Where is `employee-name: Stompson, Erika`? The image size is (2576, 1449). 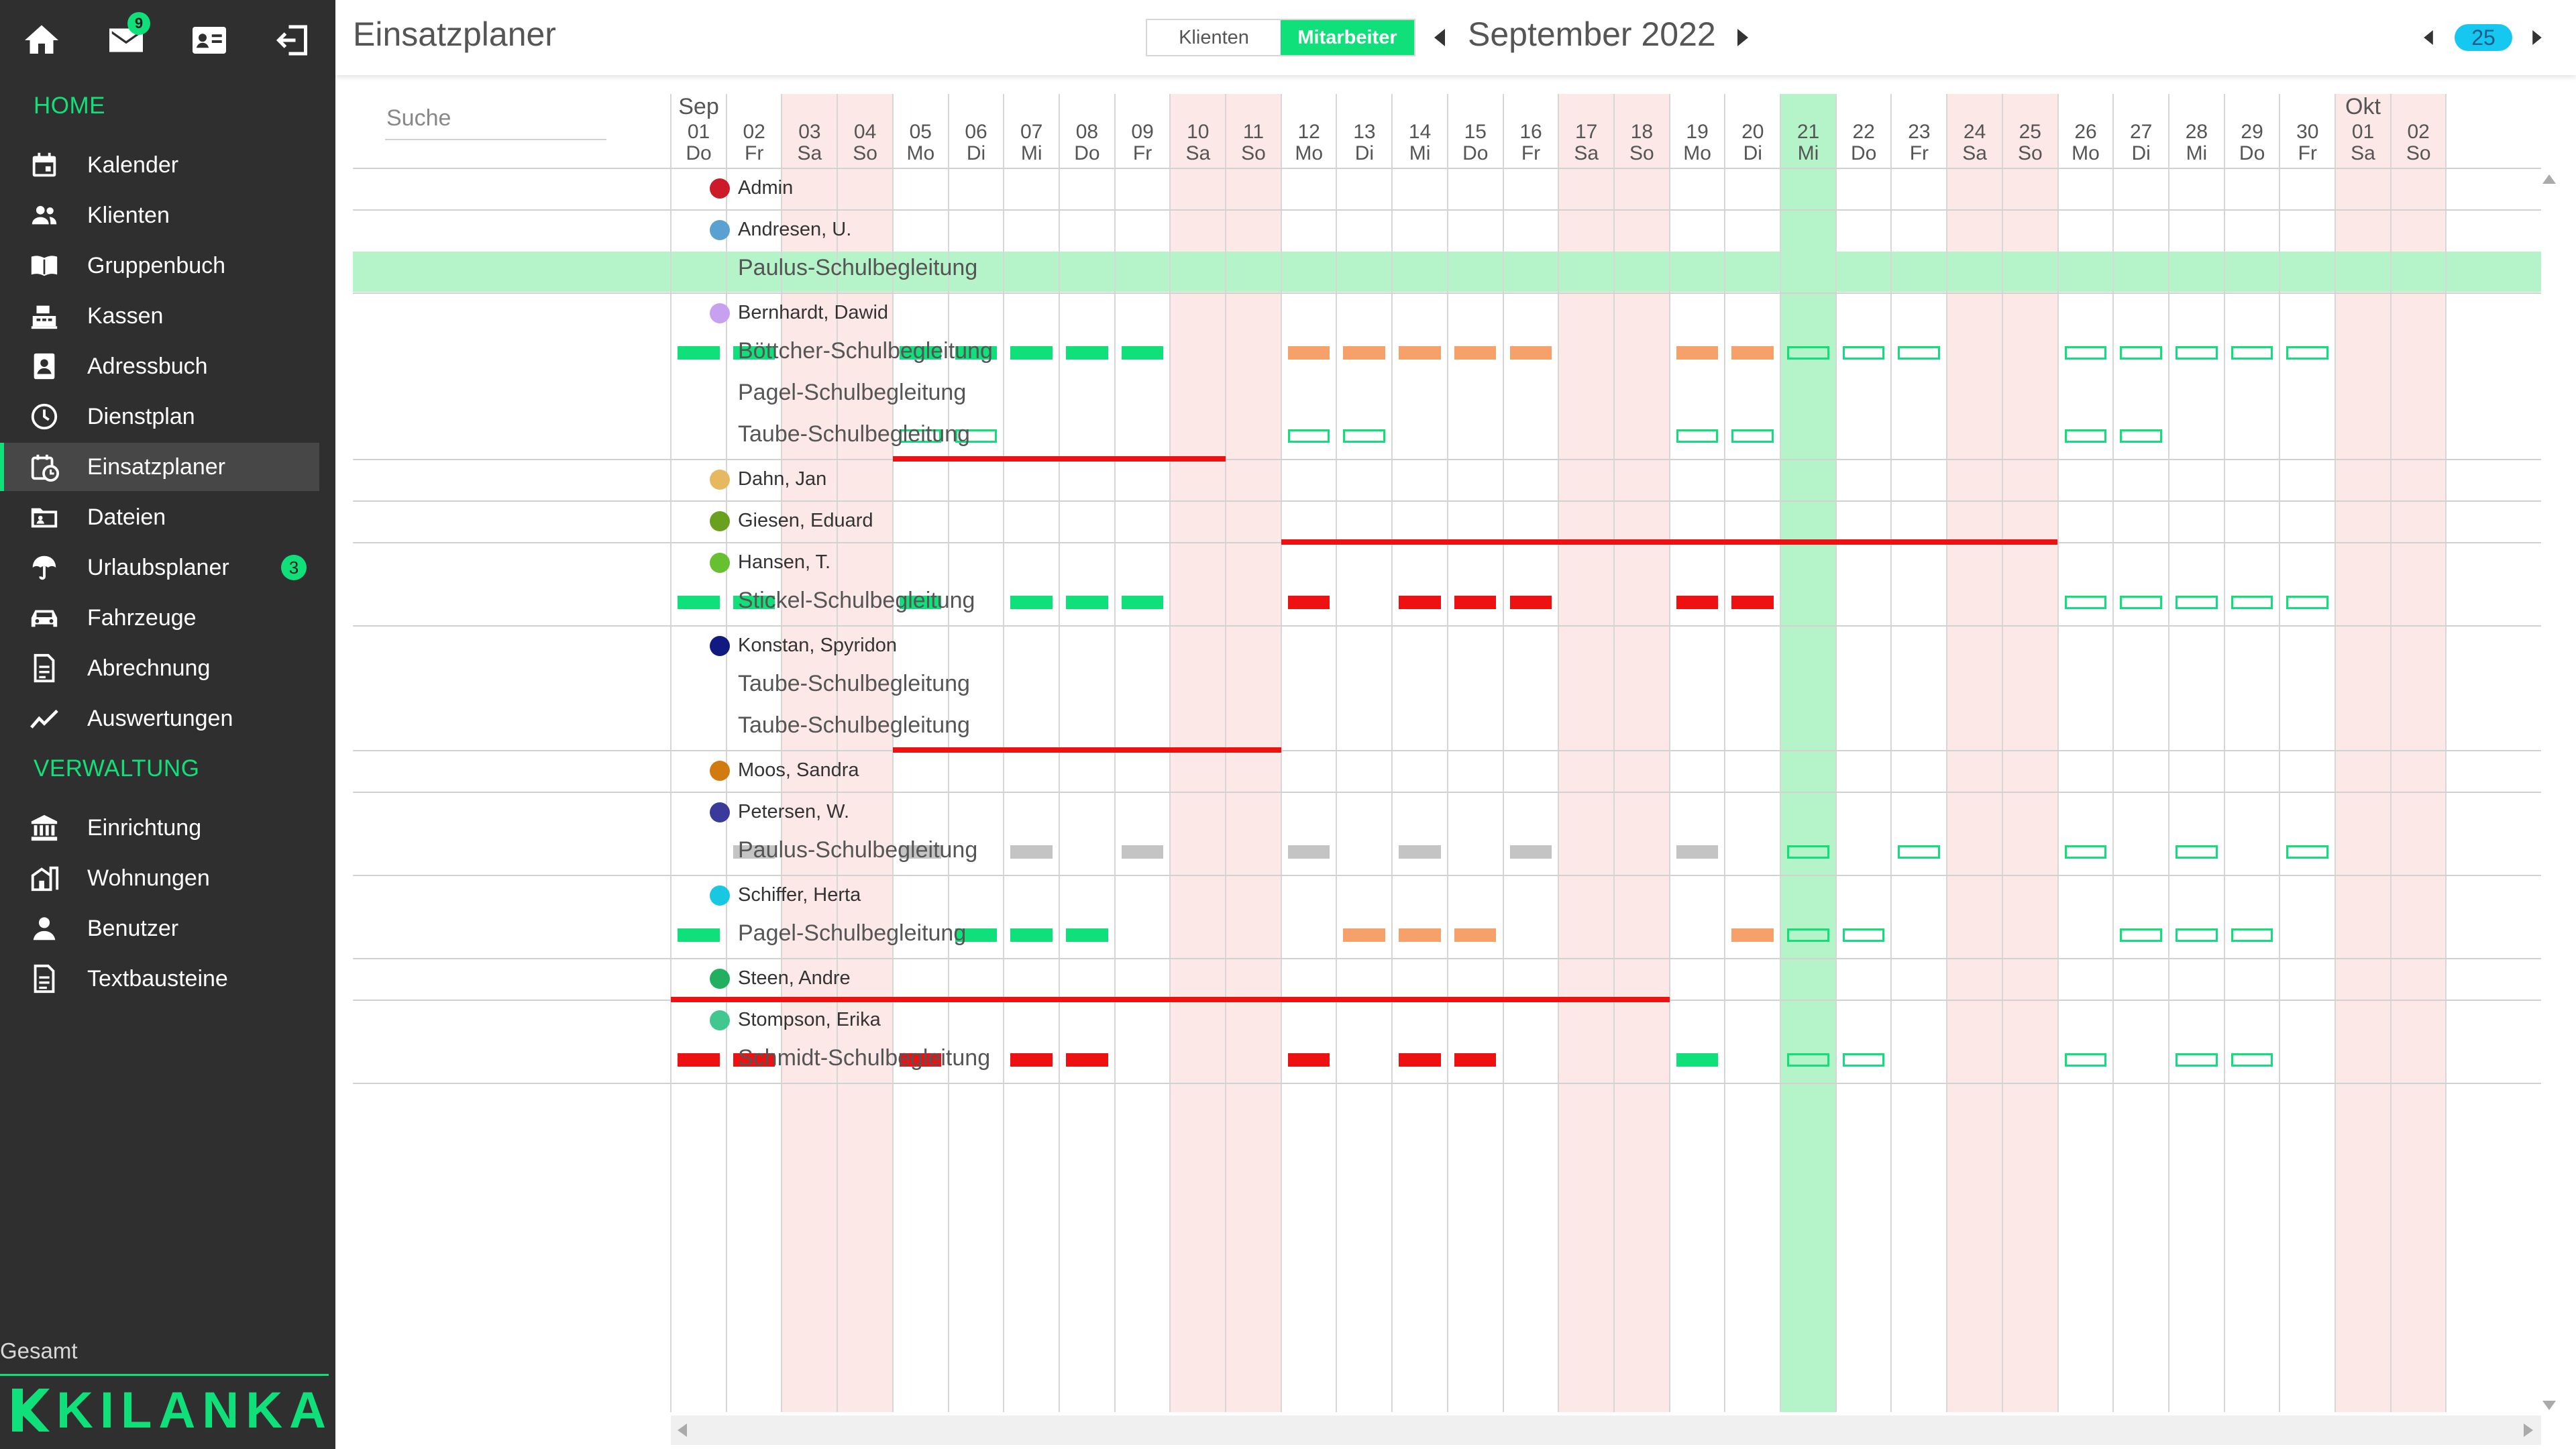 employee-name: Stompson, Erika is located at coordinates (795, 1020).